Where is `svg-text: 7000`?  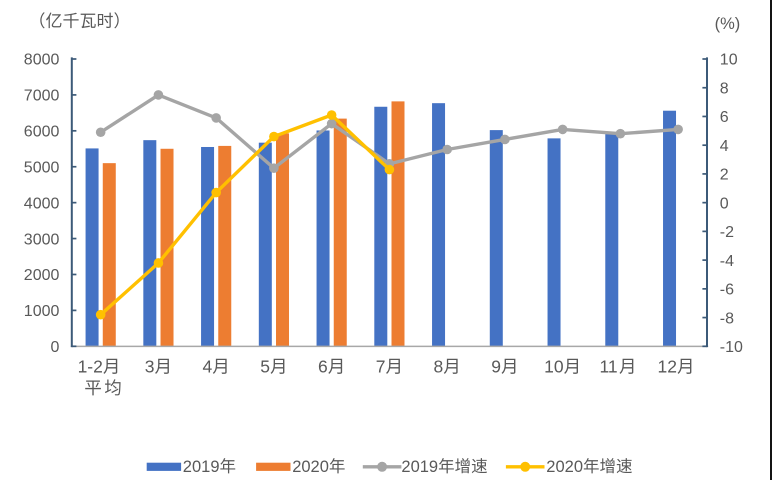
svg-text: 7000 is located at coordinates (42, 96).